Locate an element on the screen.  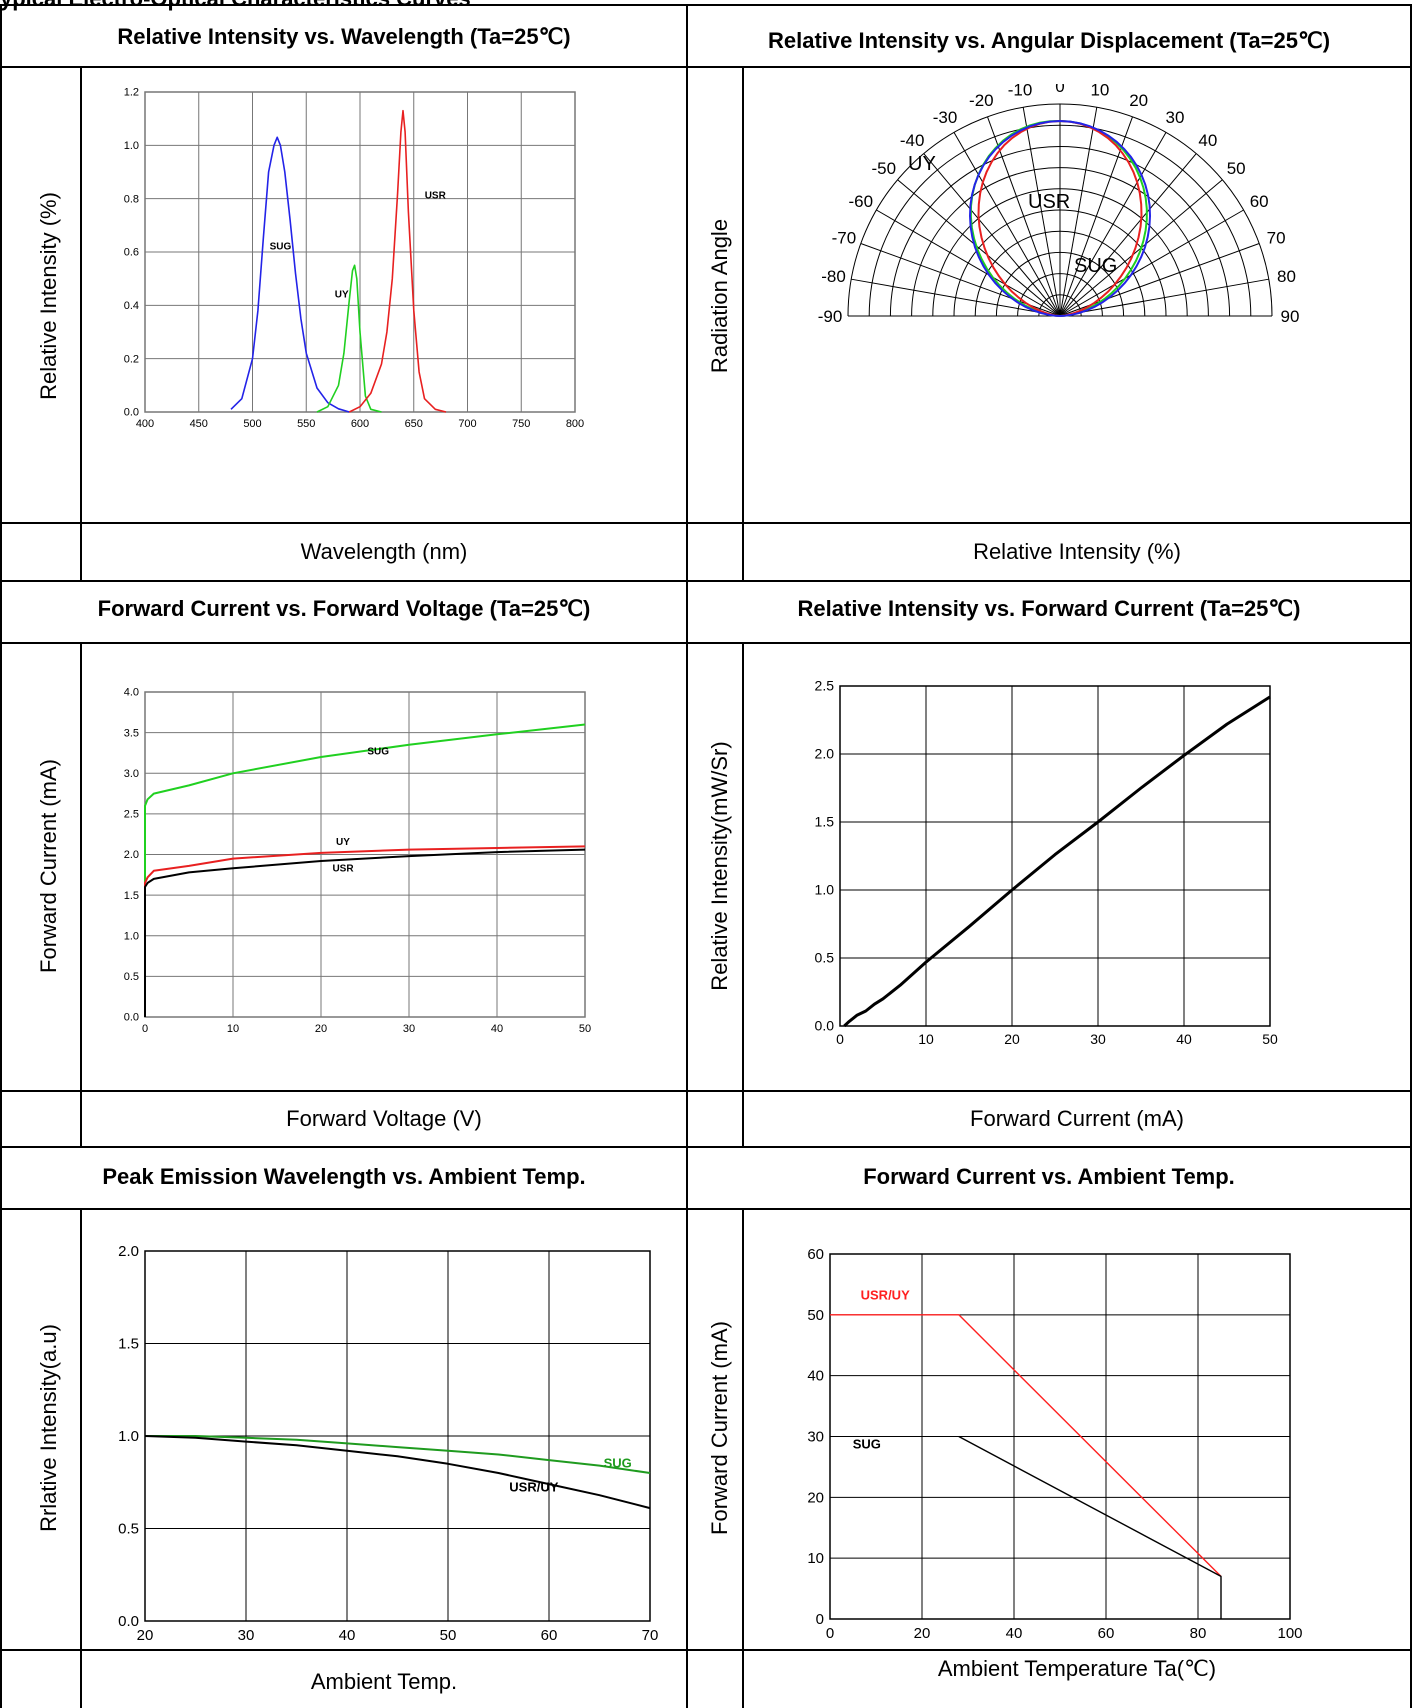
angle-label: -10 is located at coordinates (1020, 91).